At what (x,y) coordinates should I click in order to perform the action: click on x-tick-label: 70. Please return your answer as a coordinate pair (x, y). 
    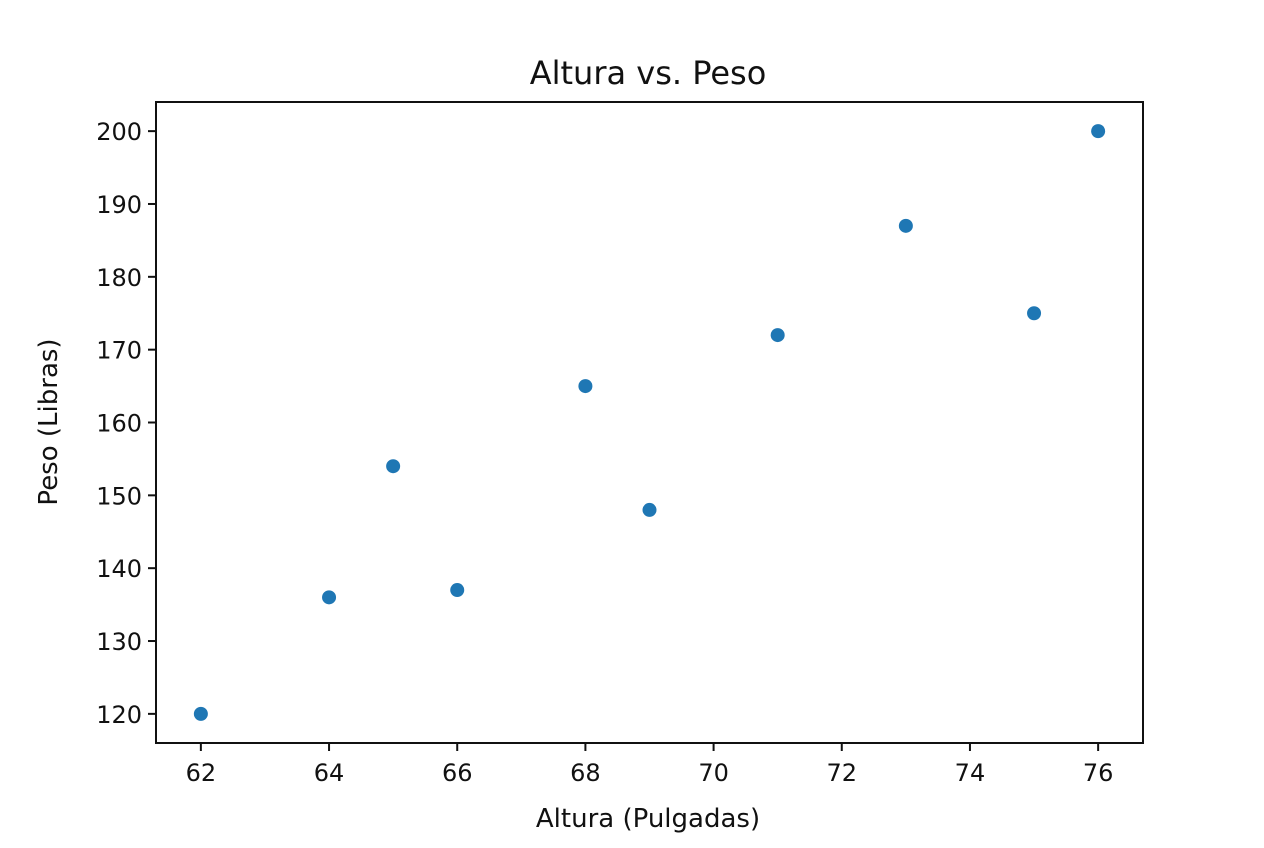
    Looking at the image, I should click on (713, 773).